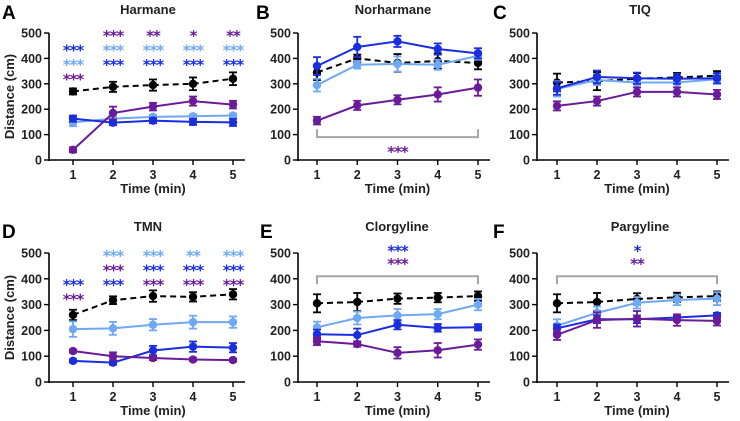  Describe the element at coordinates (398, 410) in the screenshot. I see `x-axis-label: Time (min)` at that location.